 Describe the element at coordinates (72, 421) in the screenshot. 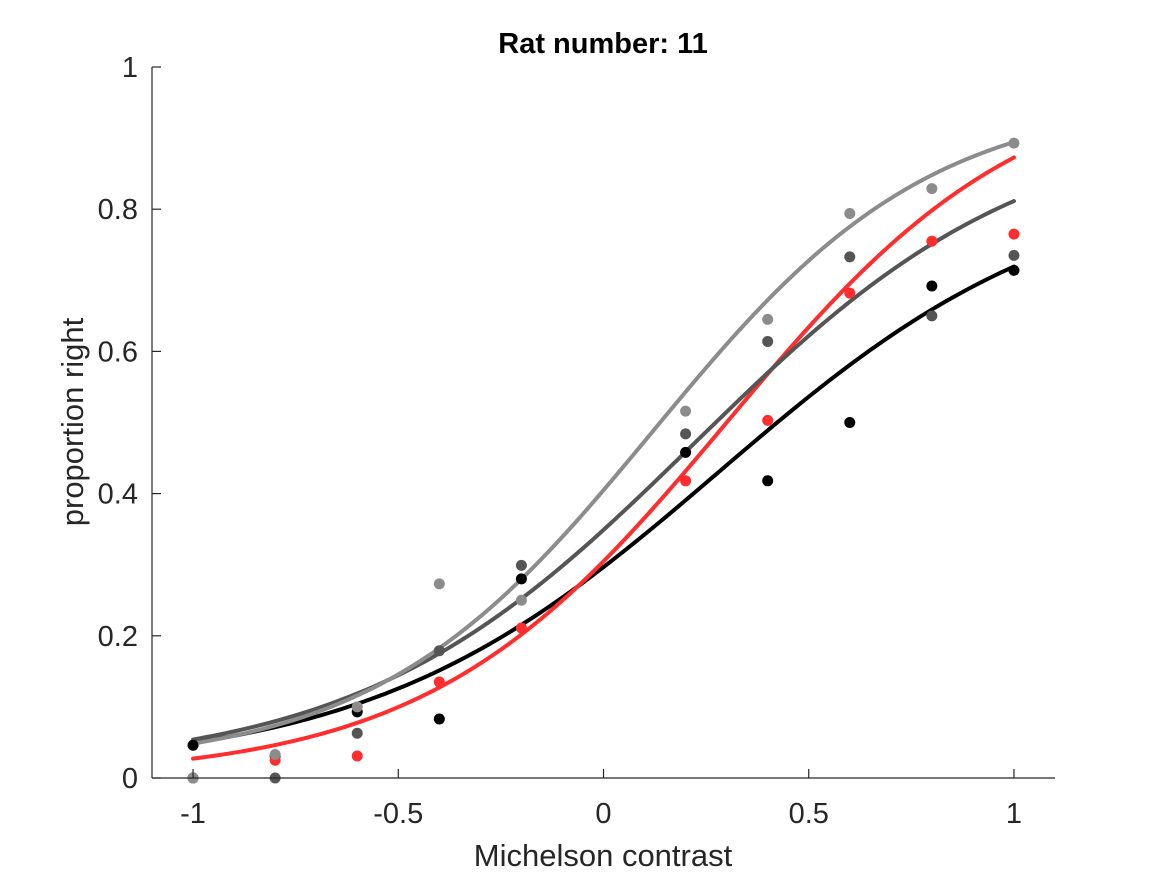

I see `y-axis-title: proportion right` at that location.